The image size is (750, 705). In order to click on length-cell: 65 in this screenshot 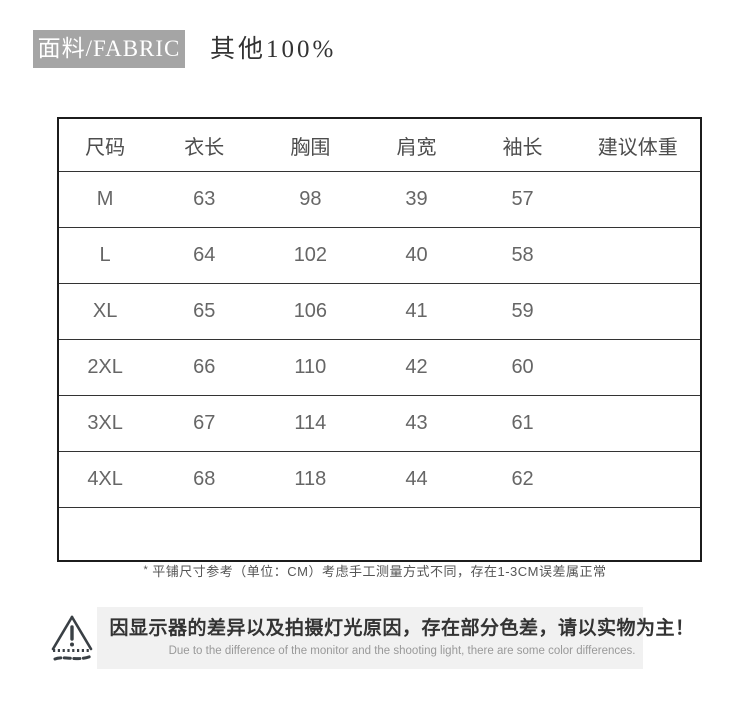, I will do `click(204, 311)`.